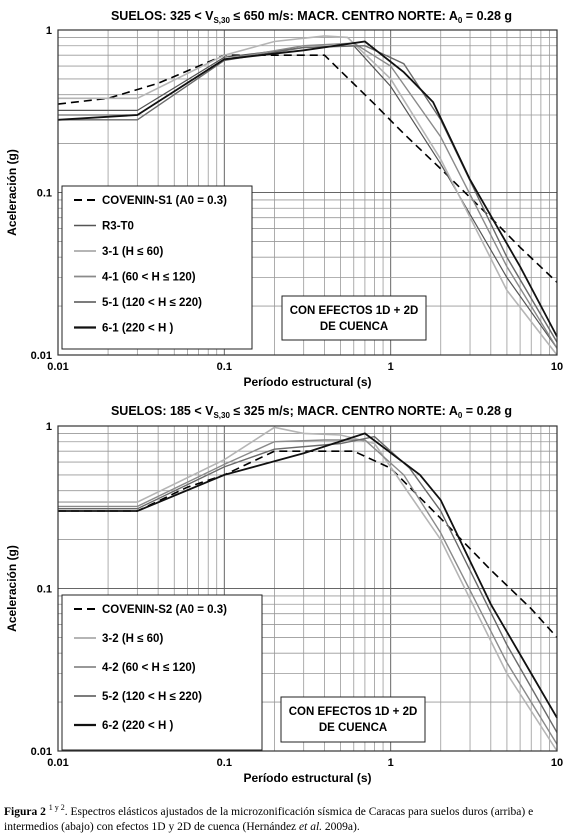  Describe the element at coordinates (152, 303) in the screenshot. I see `legend-label: 5-1 (120 < H ≤ 220)` at that location.